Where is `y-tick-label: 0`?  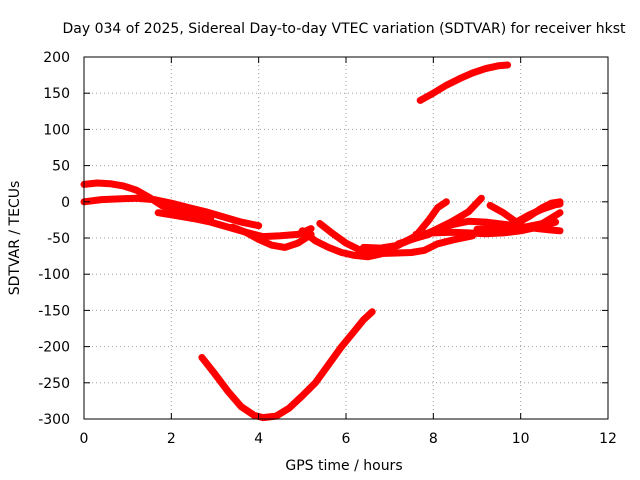 y-tick-label: 0 is located at coordinates (65, 203).